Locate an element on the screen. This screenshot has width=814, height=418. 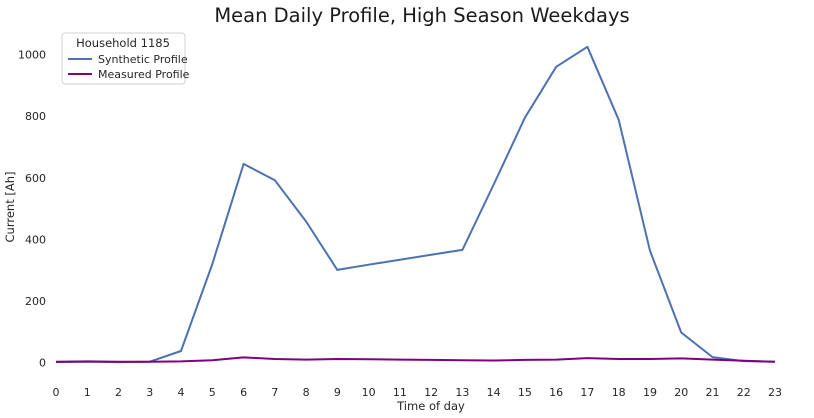
x-tick-label: 16 is located at coordinates (556, 392).